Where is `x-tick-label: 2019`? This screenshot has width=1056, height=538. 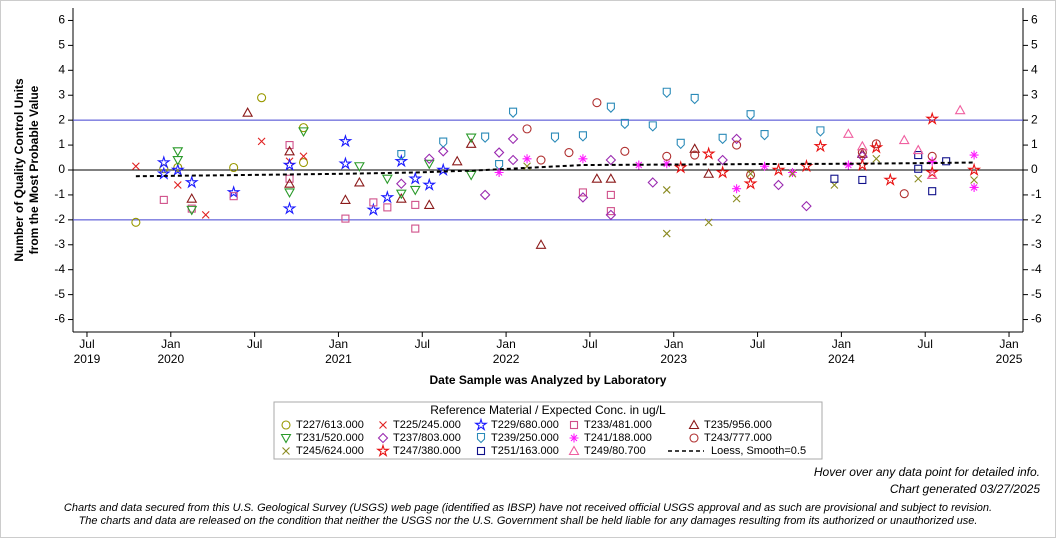
x-tick-label: 2019 is located at coordinates (87, 359).